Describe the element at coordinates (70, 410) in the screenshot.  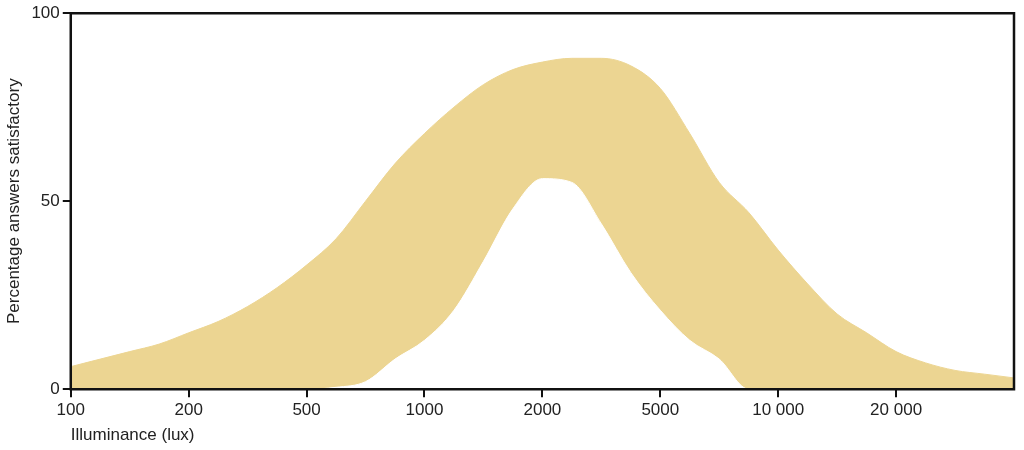
I see `x-tick-label: 100` at that location.